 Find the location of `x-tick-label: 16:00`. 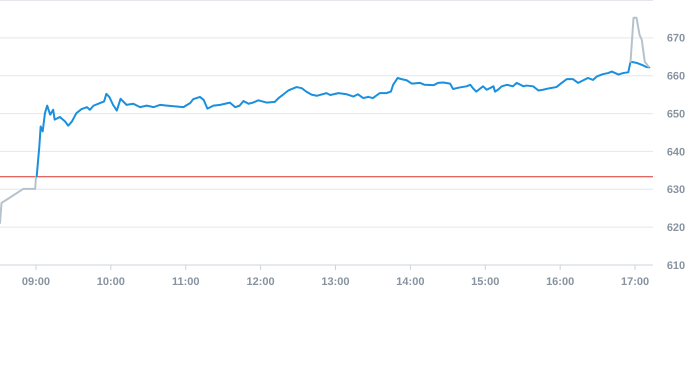

x-tick-label: 16:00 is located at coordinates (560, 282).